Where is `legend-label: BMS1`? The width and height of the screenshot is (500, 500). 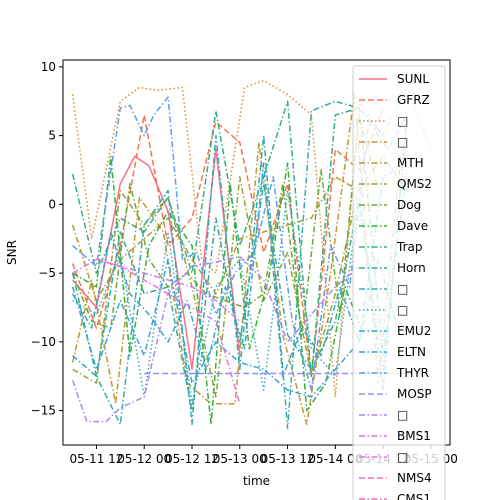 legend-label: BMS1 is located at coordinates (414, 436).